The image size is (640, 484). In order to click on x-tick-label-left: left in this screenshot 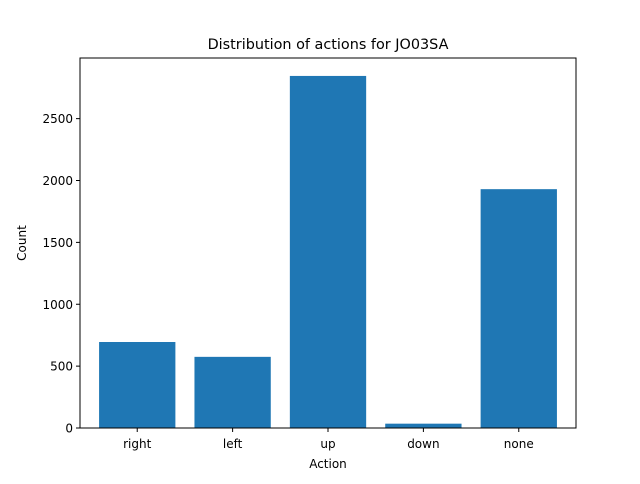, I will do `click(233, 444)`.